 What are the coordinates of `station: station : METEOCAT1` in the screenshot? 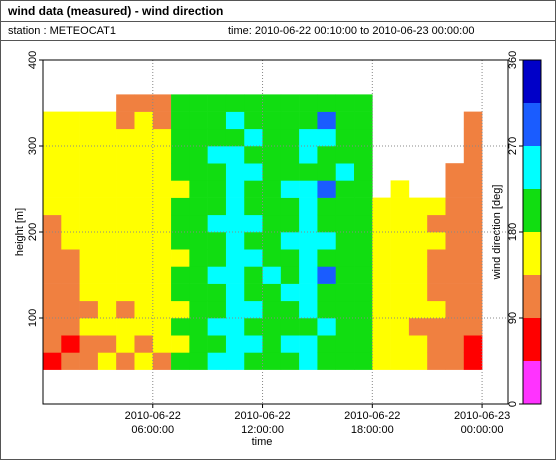 It's located at (62, 31).